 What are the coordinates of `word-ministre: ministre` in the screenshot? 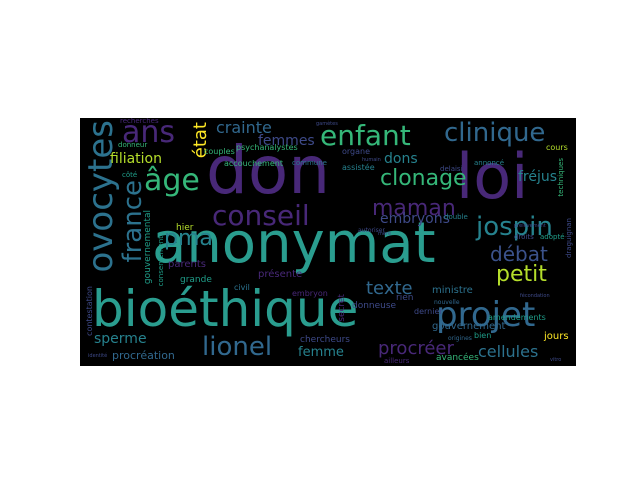 It's located at (452, 290).